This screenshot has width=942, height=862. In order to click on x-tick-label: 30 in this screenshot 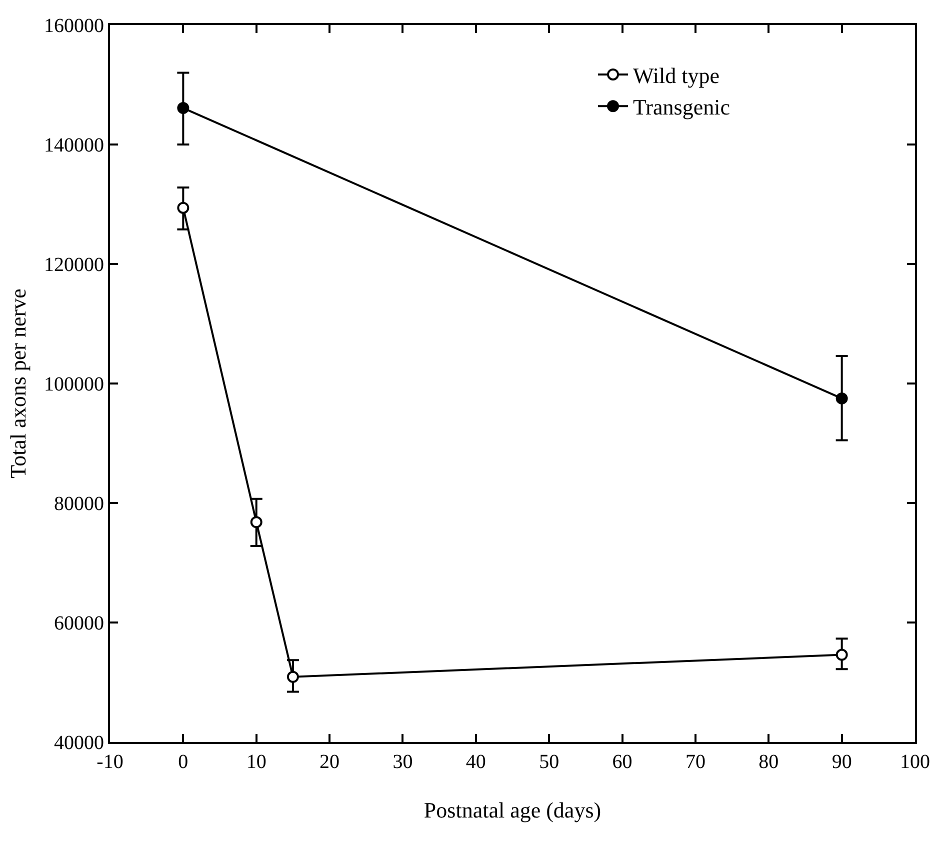, I will do `click(402, 762)`.